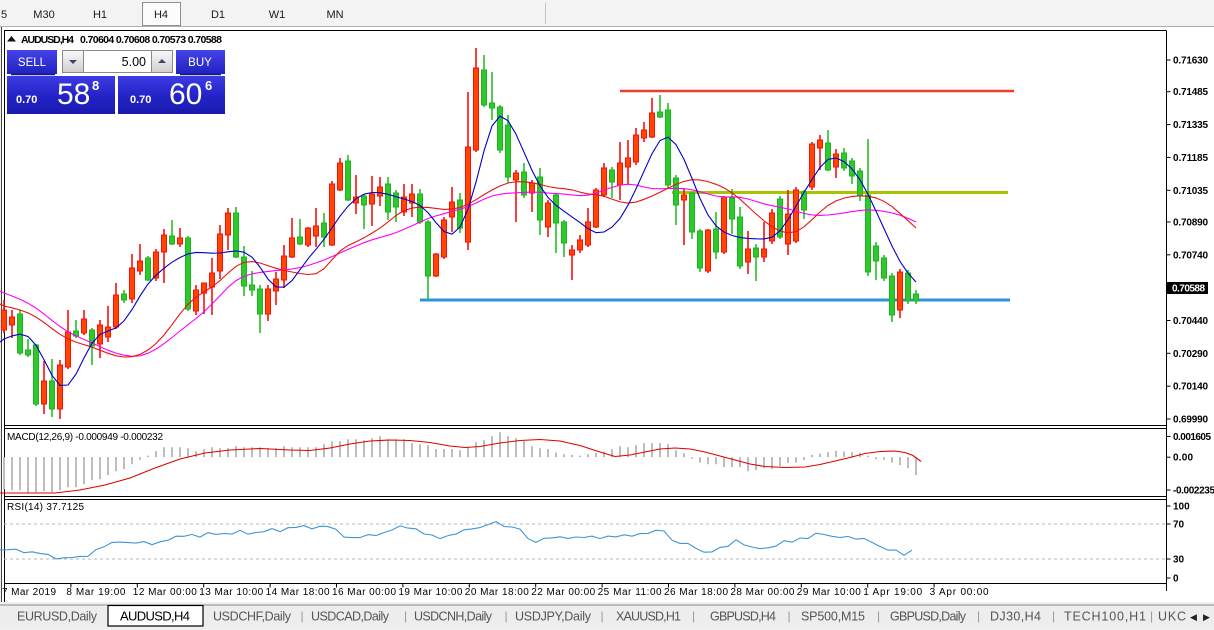 The height and width of the screenshot is (630, 1214). Describe the element at coordinates (1179, 525) in the screenshot. I see `svg-text: 70` at that location.